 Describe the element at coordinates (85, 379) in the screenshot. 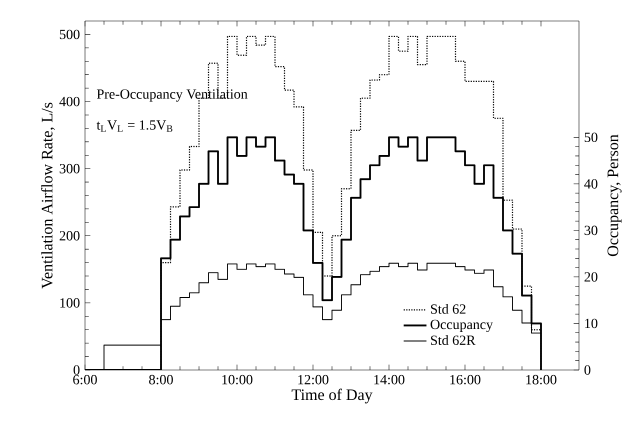

I see `x-tick-label: 6:00` at that location.